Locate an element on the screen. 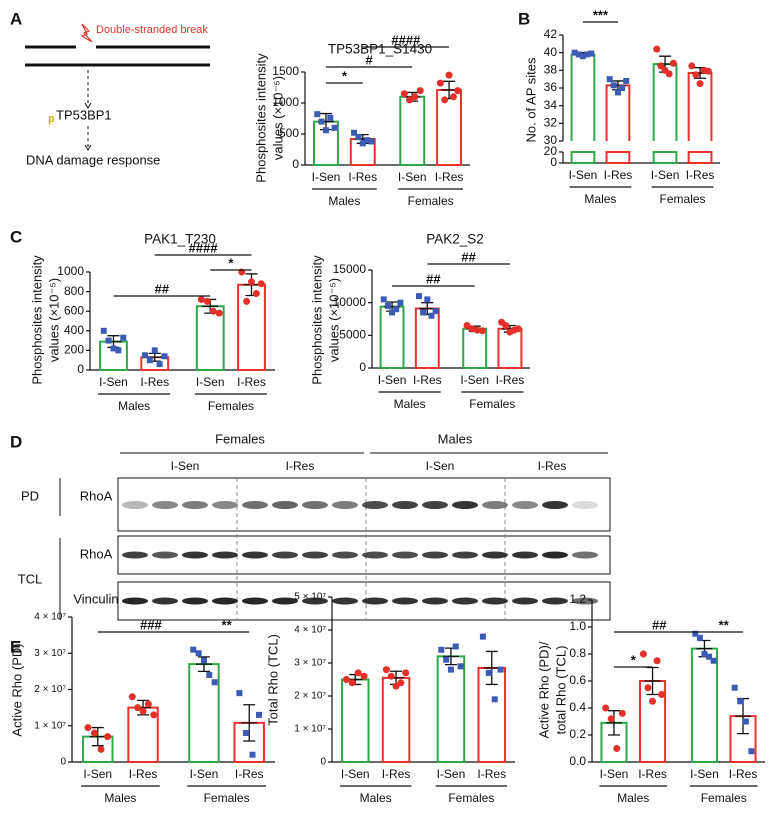  y-tick-label: 200 is located at coordinates (74, 350).